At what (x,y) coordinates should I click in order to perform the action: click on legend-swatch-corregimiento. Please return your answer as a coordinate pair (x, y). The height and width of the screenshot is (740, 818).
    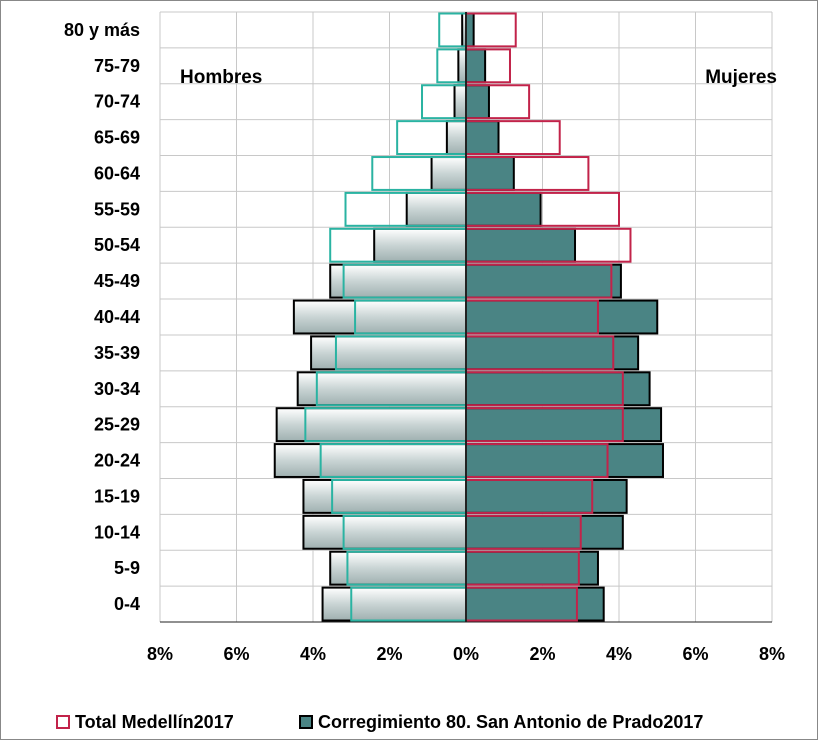
    Looking at the image, I should click on (306, 722).